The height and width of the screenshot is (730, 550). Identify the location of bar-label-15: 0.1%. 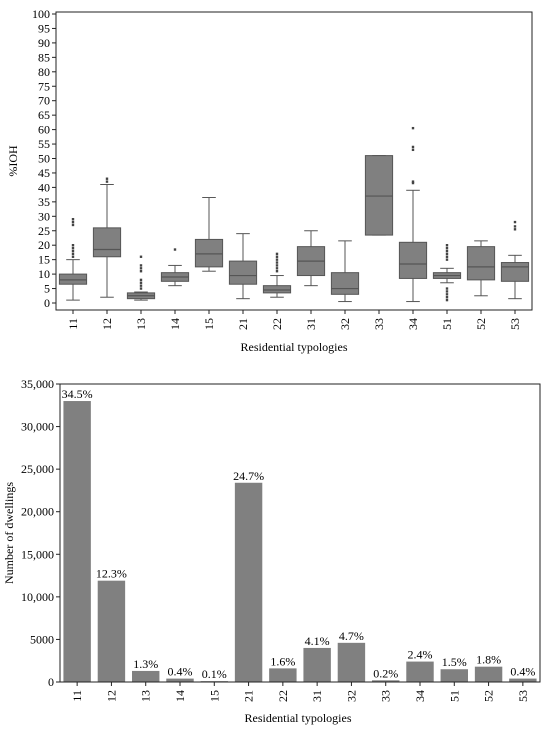
(214, 674).